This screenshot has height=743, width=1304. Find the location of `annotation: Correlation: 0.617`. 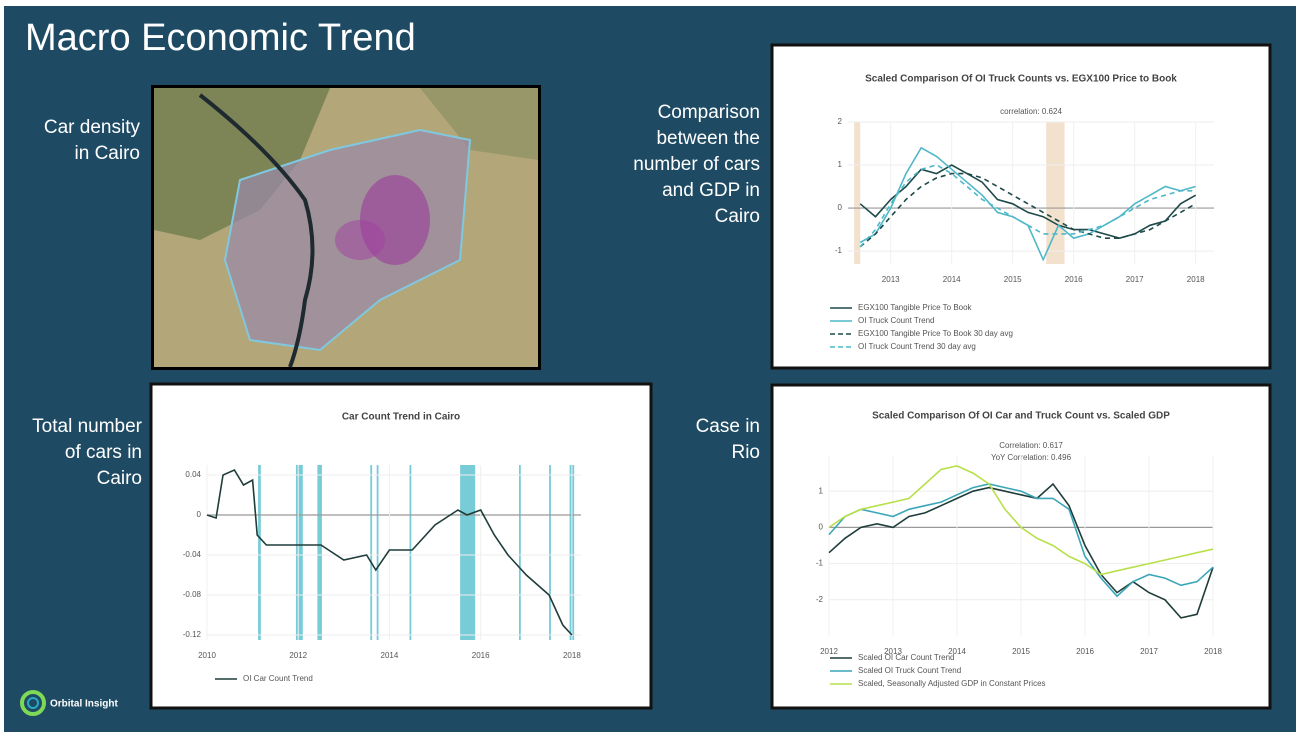

annotation: Correlation: 0.617 is located at coordinates (1031, 445).